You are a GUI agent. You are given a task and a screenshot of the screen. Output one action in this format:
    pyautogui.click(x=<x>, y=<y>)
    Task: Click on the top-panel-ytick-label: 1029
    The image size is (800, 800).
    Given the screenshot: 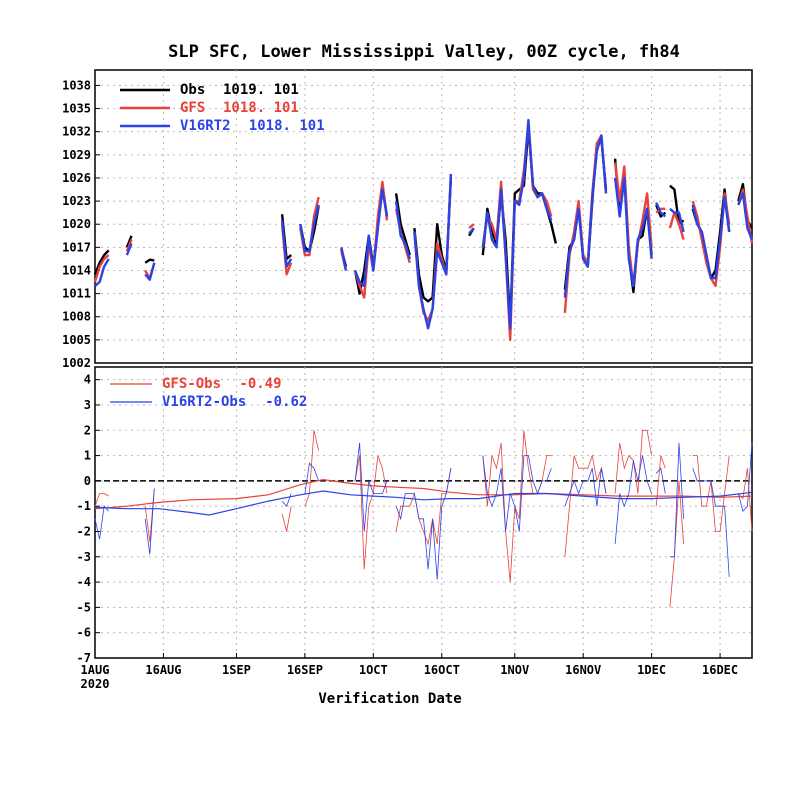 What is the action you would take?
    pyautogui.click(x=76, y=155)
    